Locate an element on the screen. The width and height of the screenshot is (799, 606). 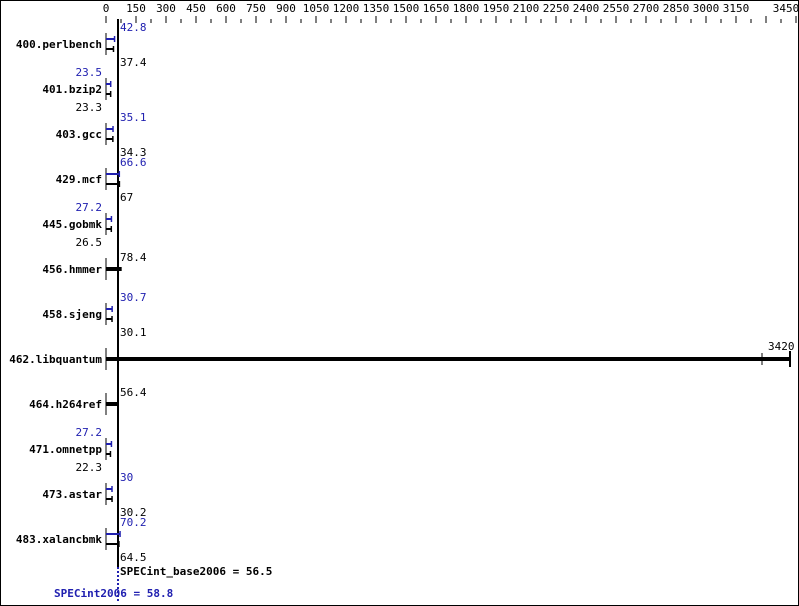
base-value-label: 56.4 is located at coordinates (133, 392).